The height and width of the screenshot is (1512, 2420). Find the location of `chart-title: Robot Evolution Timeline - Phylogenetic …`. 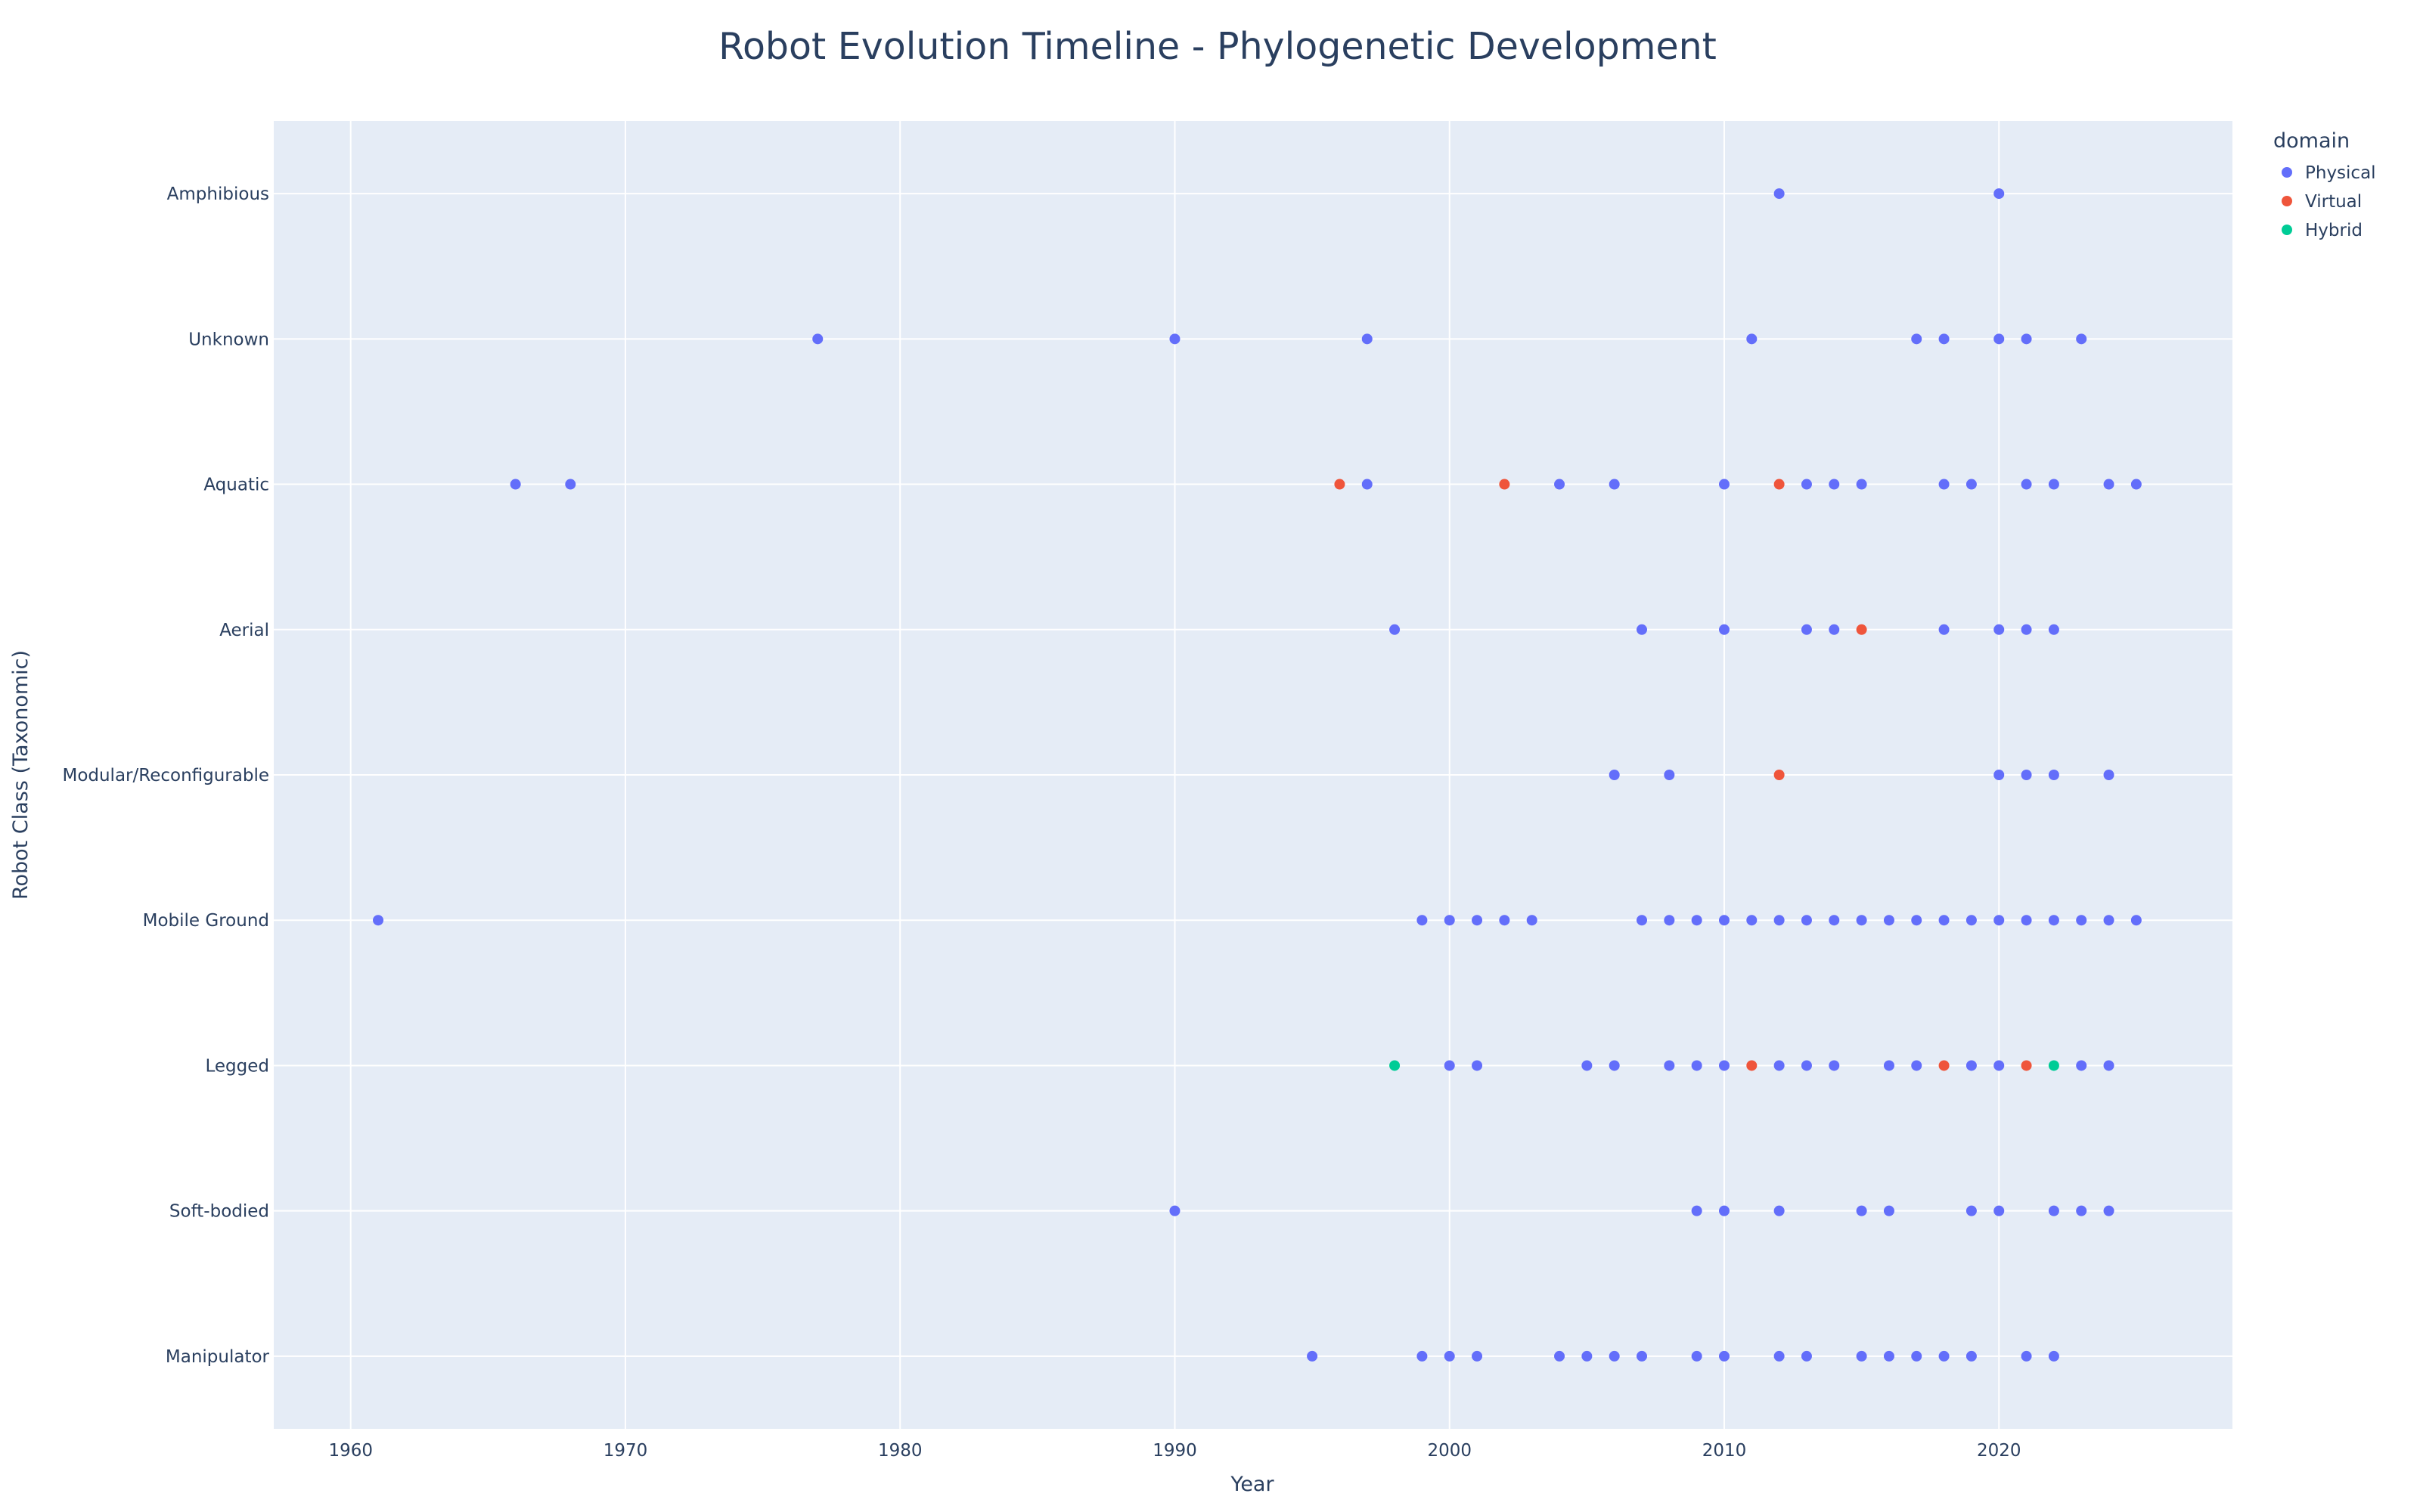

chart-title: Robot Evolution Timeline - Phylogenetic … is located at coordinates (1217, 46).